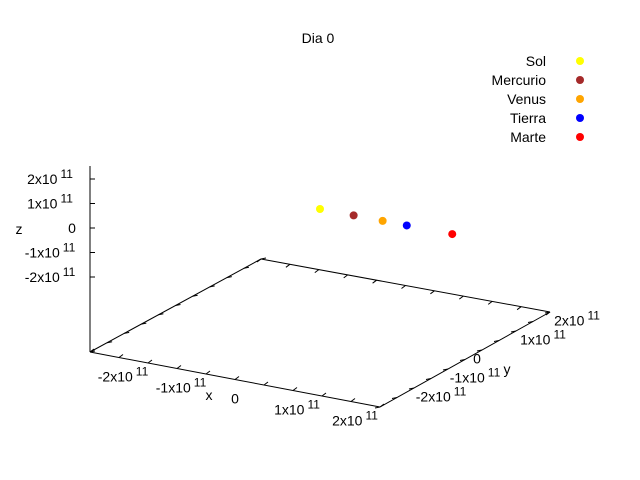 This screenshot has width=640, height=480. Describe the element at coordinates (318, 38) in the screenshot. I see `chart-title: Dia 0` at that location.